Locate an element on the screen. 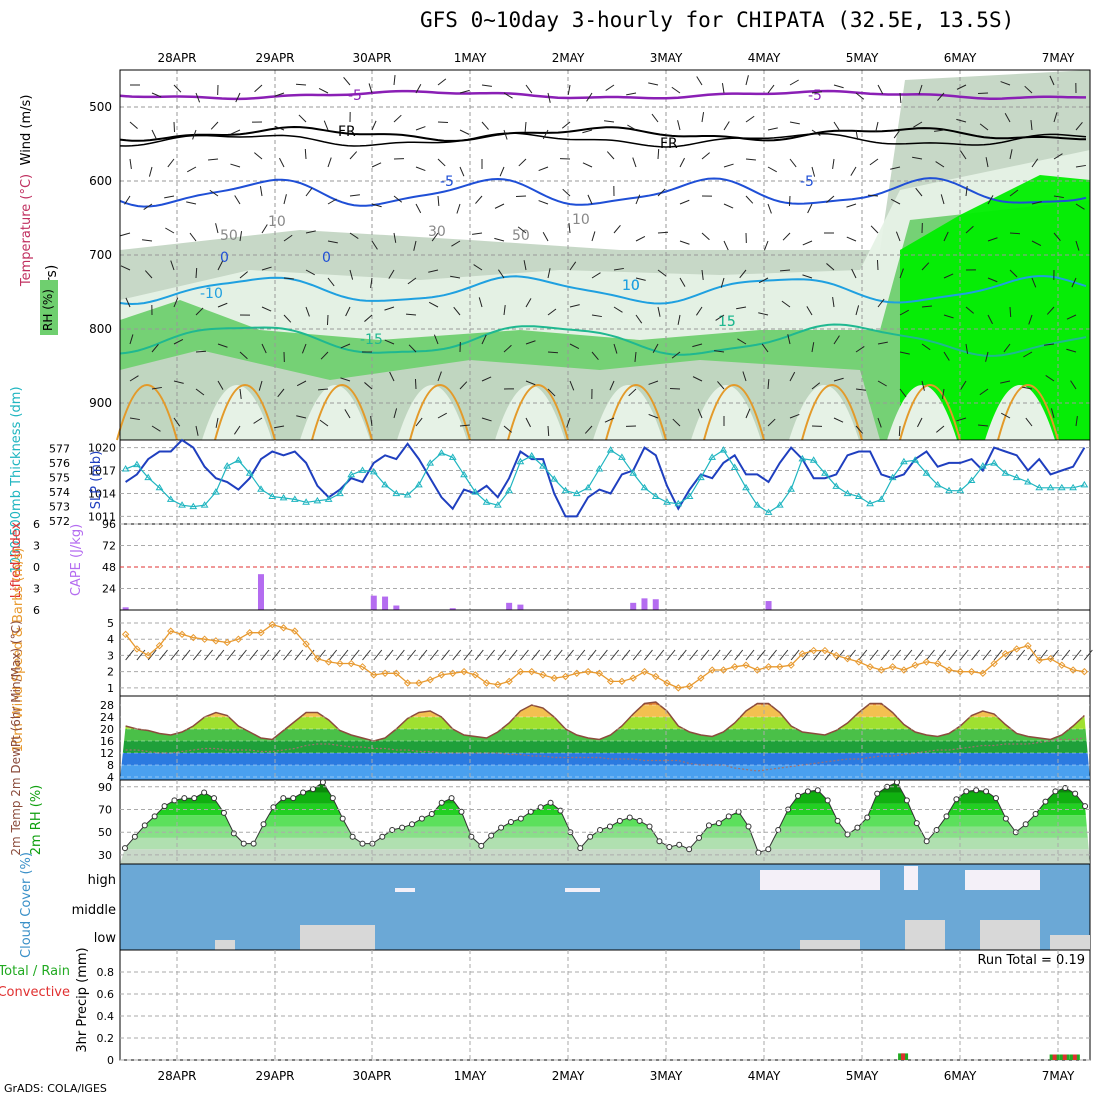 The image size is (1100, 1100). credit-label: GrADS: COLA/IGES is located at coordinates (55, 1088).